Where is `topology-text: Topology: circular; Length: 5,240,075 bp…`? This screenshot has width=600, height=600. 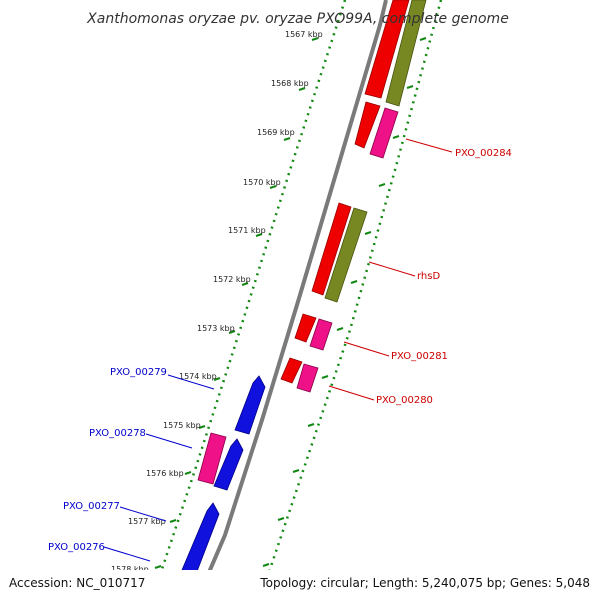 topology-text: Topology: circular; Length: 5,240,075 bp… is located at coordinates (425, 583).